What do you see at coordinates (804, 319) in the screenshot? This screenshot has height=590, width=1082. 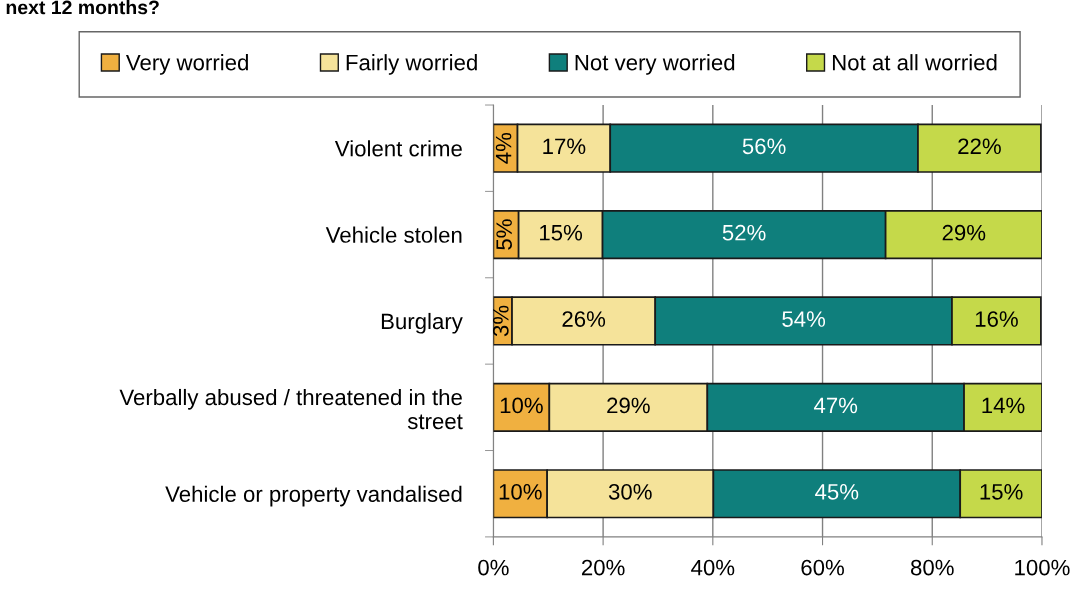 I see `data-label: 54%` at bounding box center [804, 319].